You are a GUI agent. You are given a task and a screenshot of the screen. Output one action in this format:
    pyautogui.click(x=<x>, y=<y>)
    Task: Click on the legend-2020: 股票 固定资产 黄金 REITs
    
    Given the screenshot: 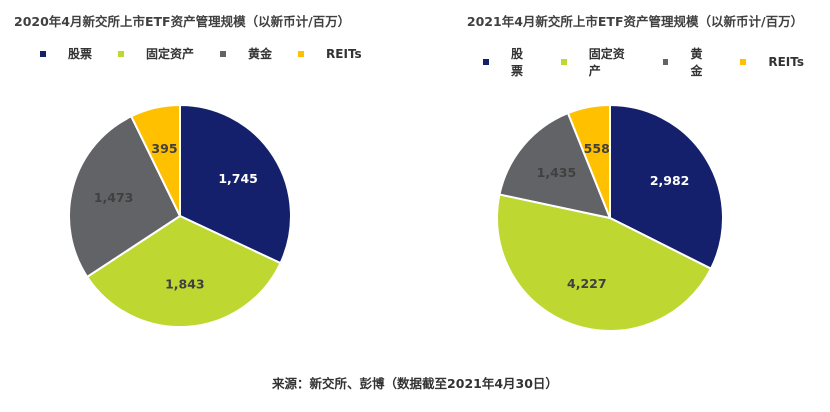 What is the action you would take?
    pyautogui.click(x=214, y=53)
    